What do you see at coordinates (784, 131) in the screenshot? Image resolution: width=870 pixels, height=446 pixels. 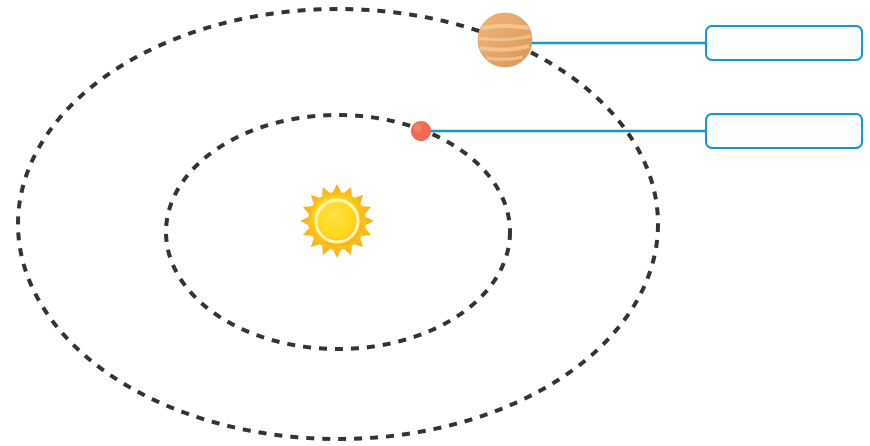 I see `inner-planet-label-box` at bounding box center [784, 131].